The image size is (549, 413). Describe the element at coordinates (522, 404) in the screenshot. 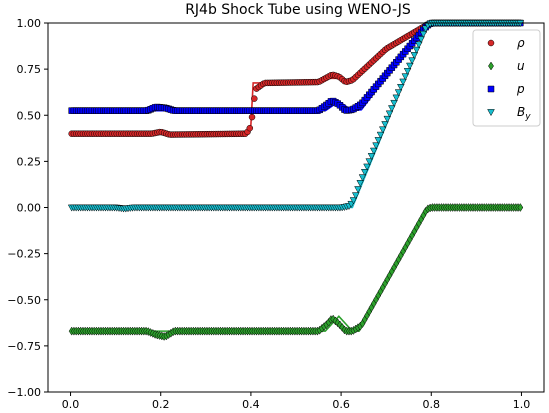

I see `x-tick-label: 1.0` at that location.